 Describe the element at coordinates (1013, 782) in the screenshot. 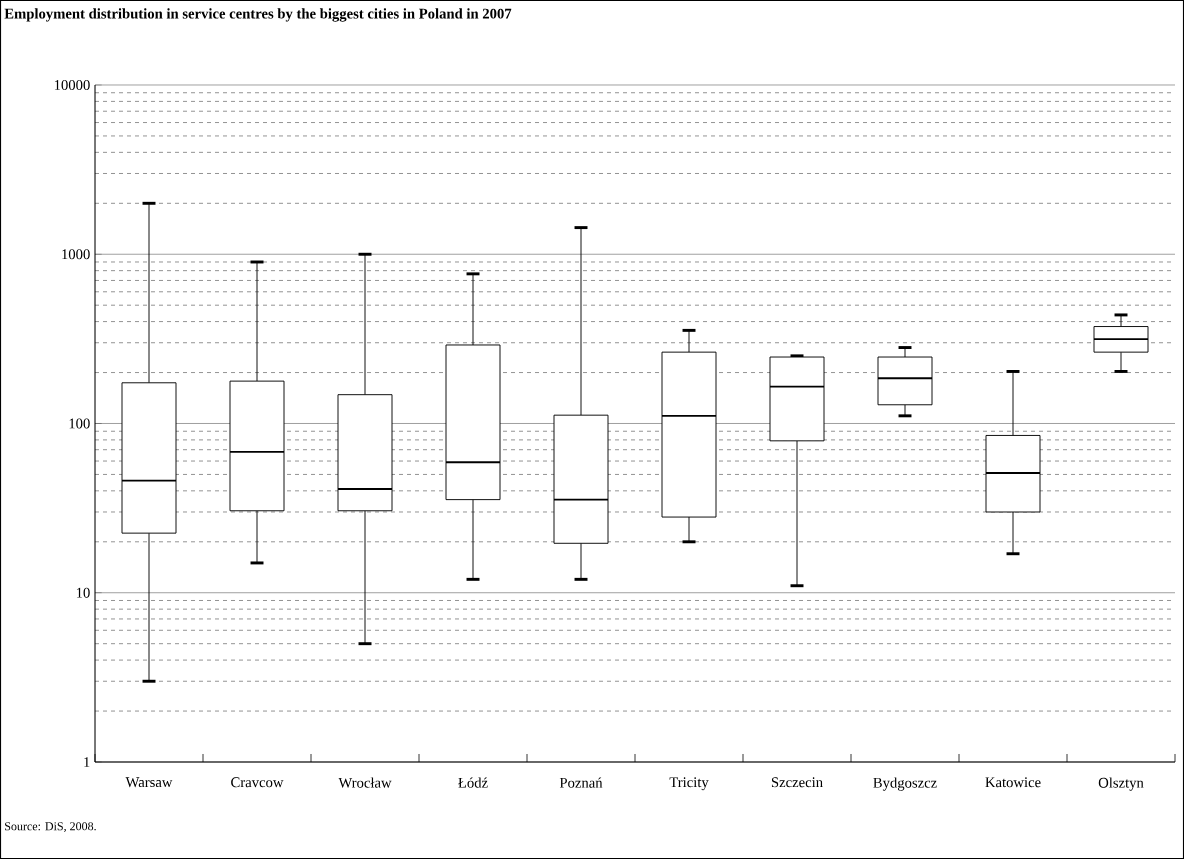

I see `x-tick-label: Katowice` at that location.